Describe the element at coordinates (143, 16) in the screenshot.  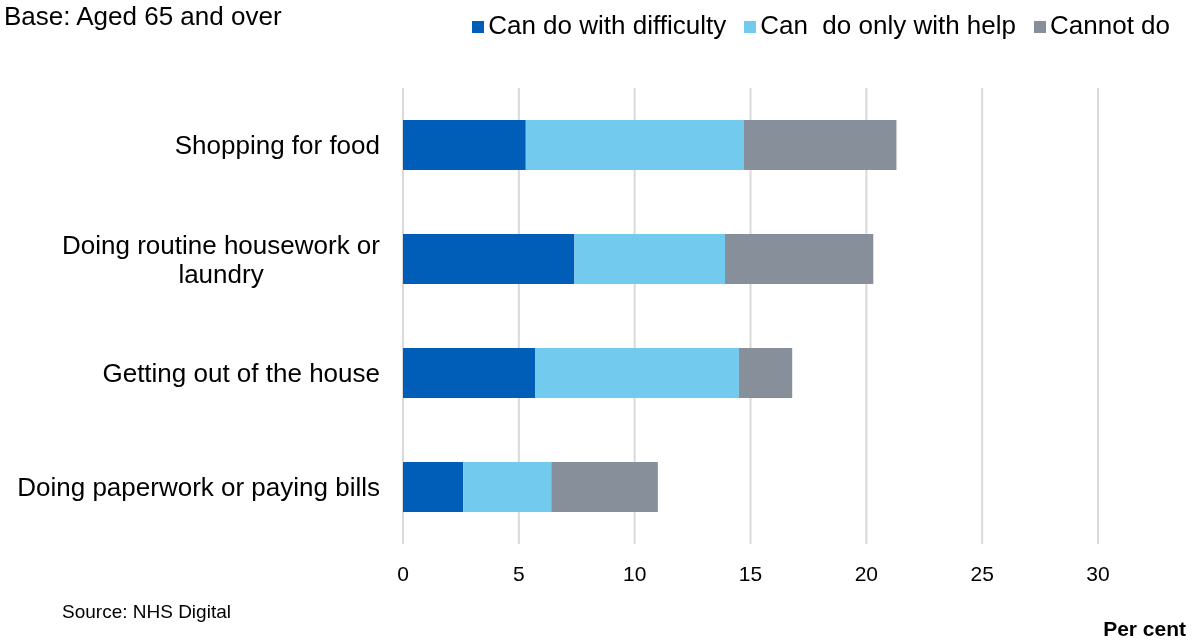
I see `text: Base: Aged 65 and over` at that location.